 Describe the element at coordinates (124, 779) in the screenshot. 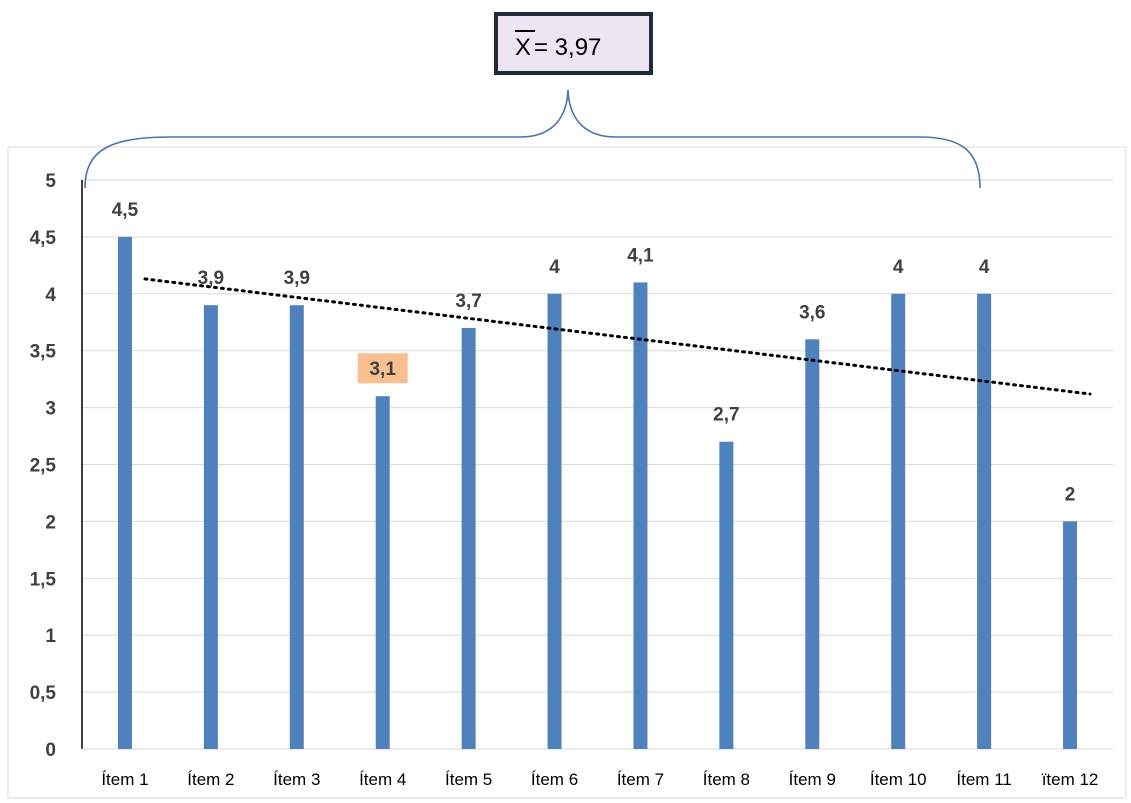

I see `x-tick-label: Ítem 1` at that location.